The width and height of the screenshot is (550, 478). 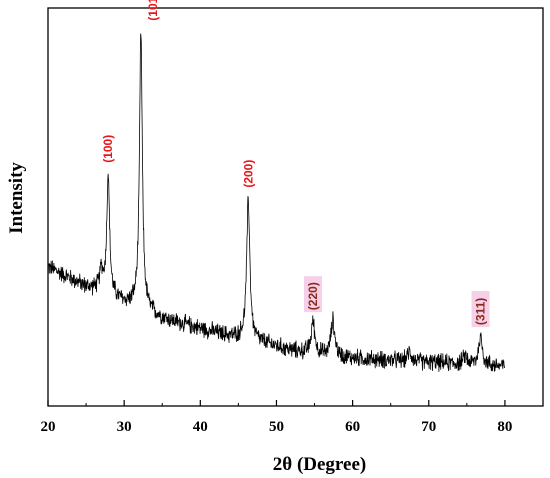 What do you see at coordinates (276, 427) in the screenshot?
I see `x-tick-label: 50` at bounding box center [276, 427].